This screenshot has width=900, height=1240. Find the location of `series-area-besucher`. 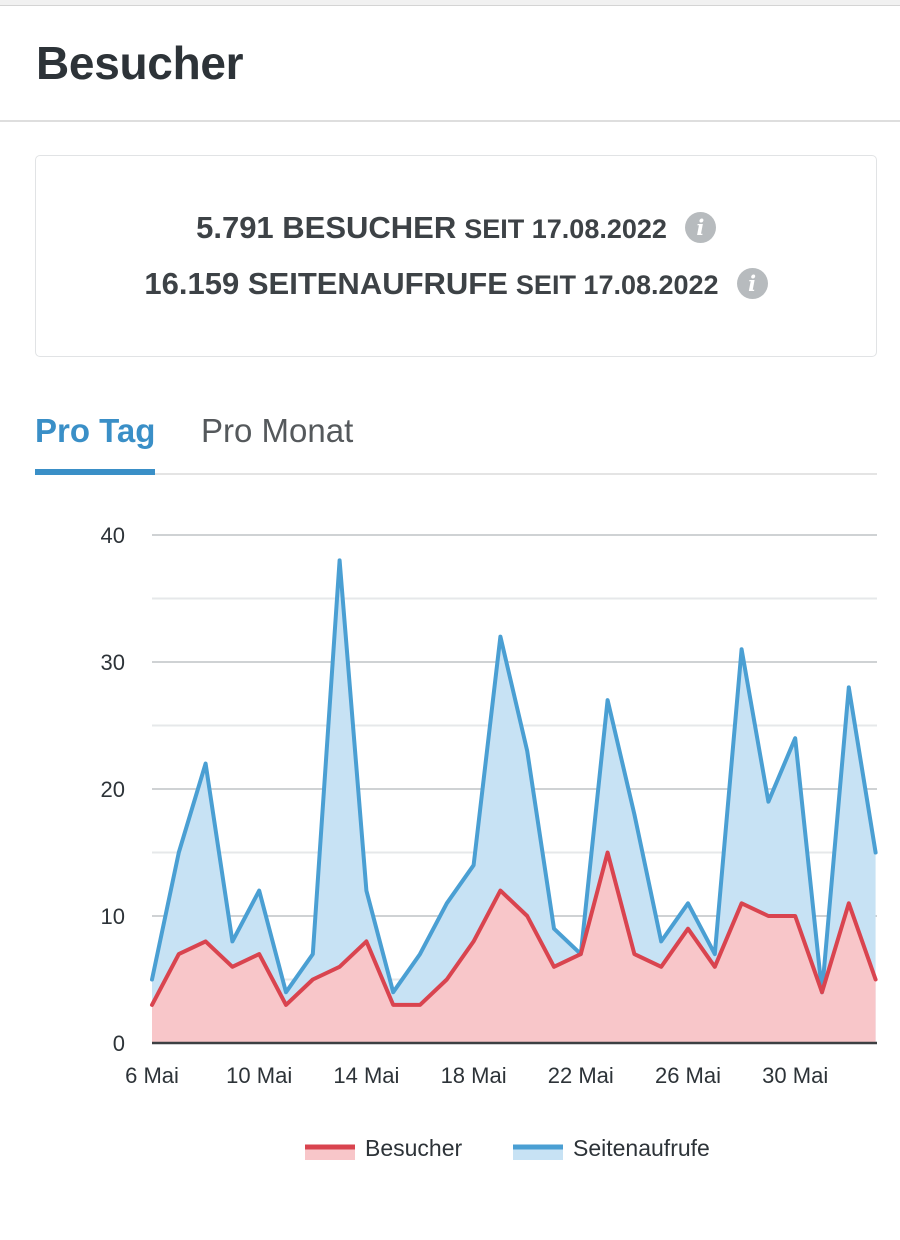

series-area-besucher is located at coordinates (514, 947).